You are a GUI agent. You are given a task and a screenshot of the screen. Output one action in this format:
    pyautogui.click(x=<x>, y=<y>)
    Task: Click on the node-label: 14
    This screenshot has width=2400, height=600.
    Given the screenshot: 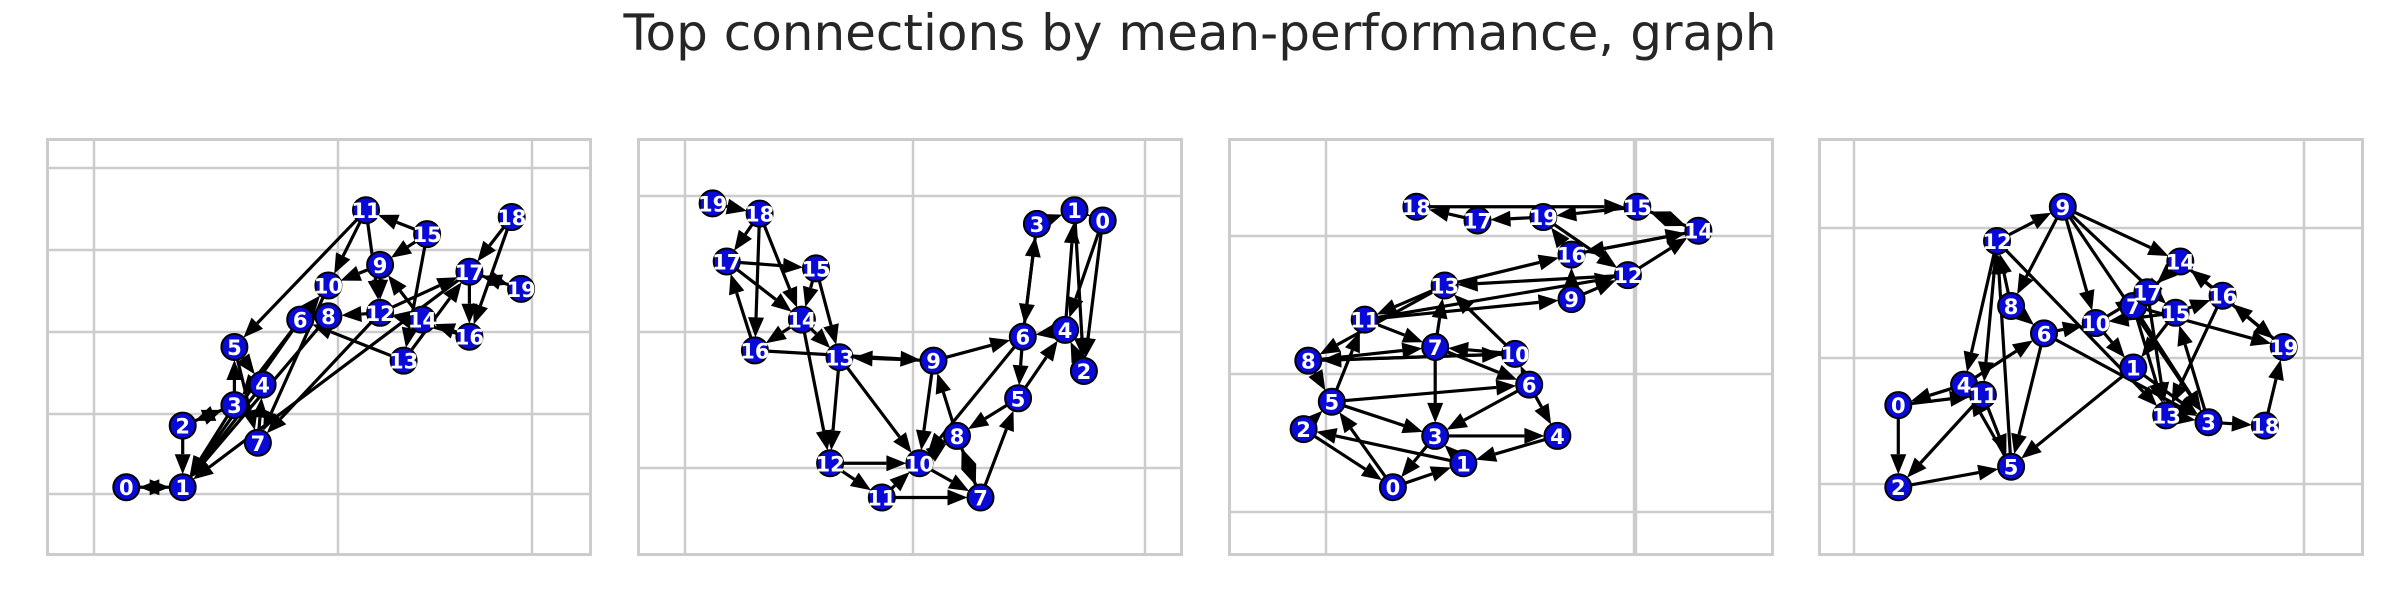 What is the action you would take?
    pyautogui.click(x=1698, y=232)
    